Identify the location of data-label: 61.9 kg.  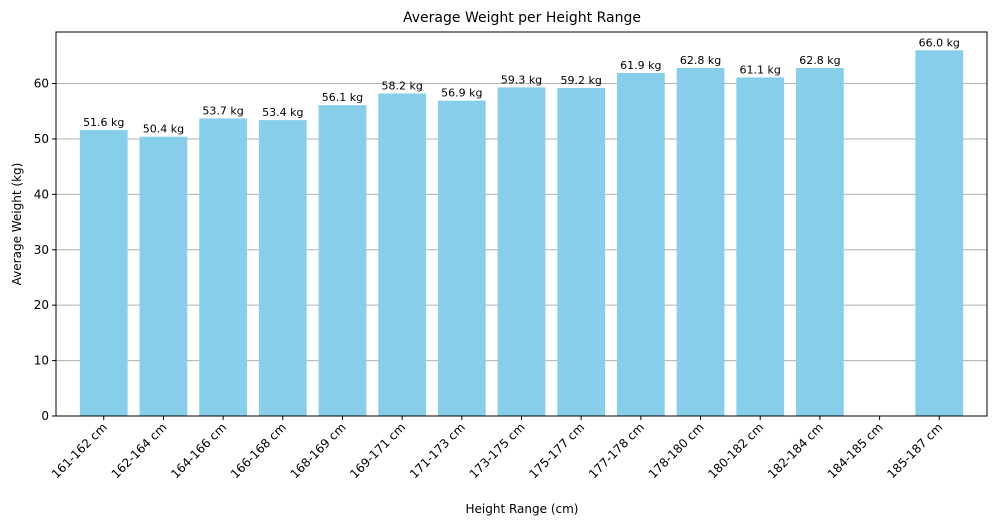
(640, 65).